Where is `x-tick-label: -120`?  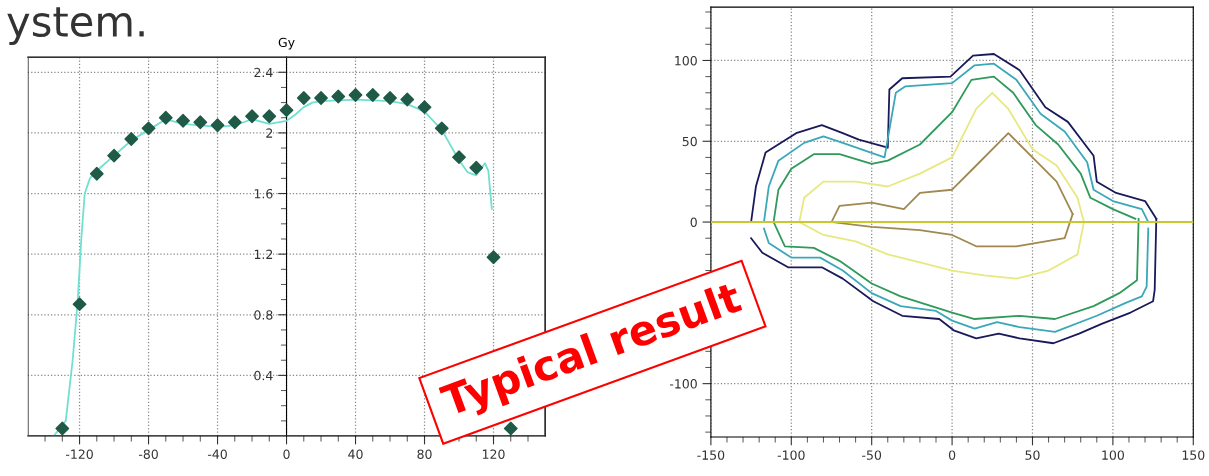 x-tick-label: -120 is located at coordinates (79, 454).